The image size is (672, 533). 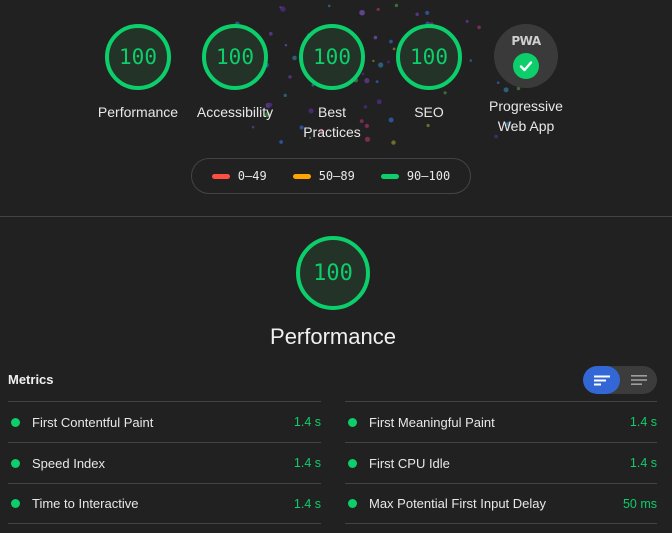 What do you see at coordinates (138, 112) in the screenshot?
I see `gauge-label: Performance` at bounding box center [138, 112].